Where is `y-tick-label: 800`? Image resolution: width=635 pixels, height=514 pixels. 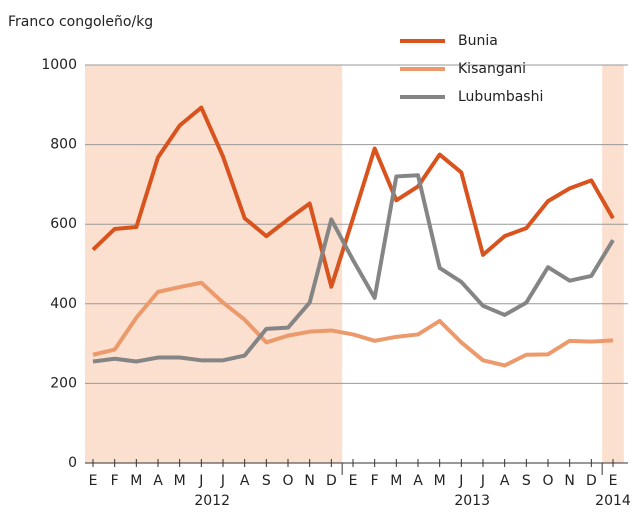 y-tick-label: 800 is located at coordinates (63, 145).